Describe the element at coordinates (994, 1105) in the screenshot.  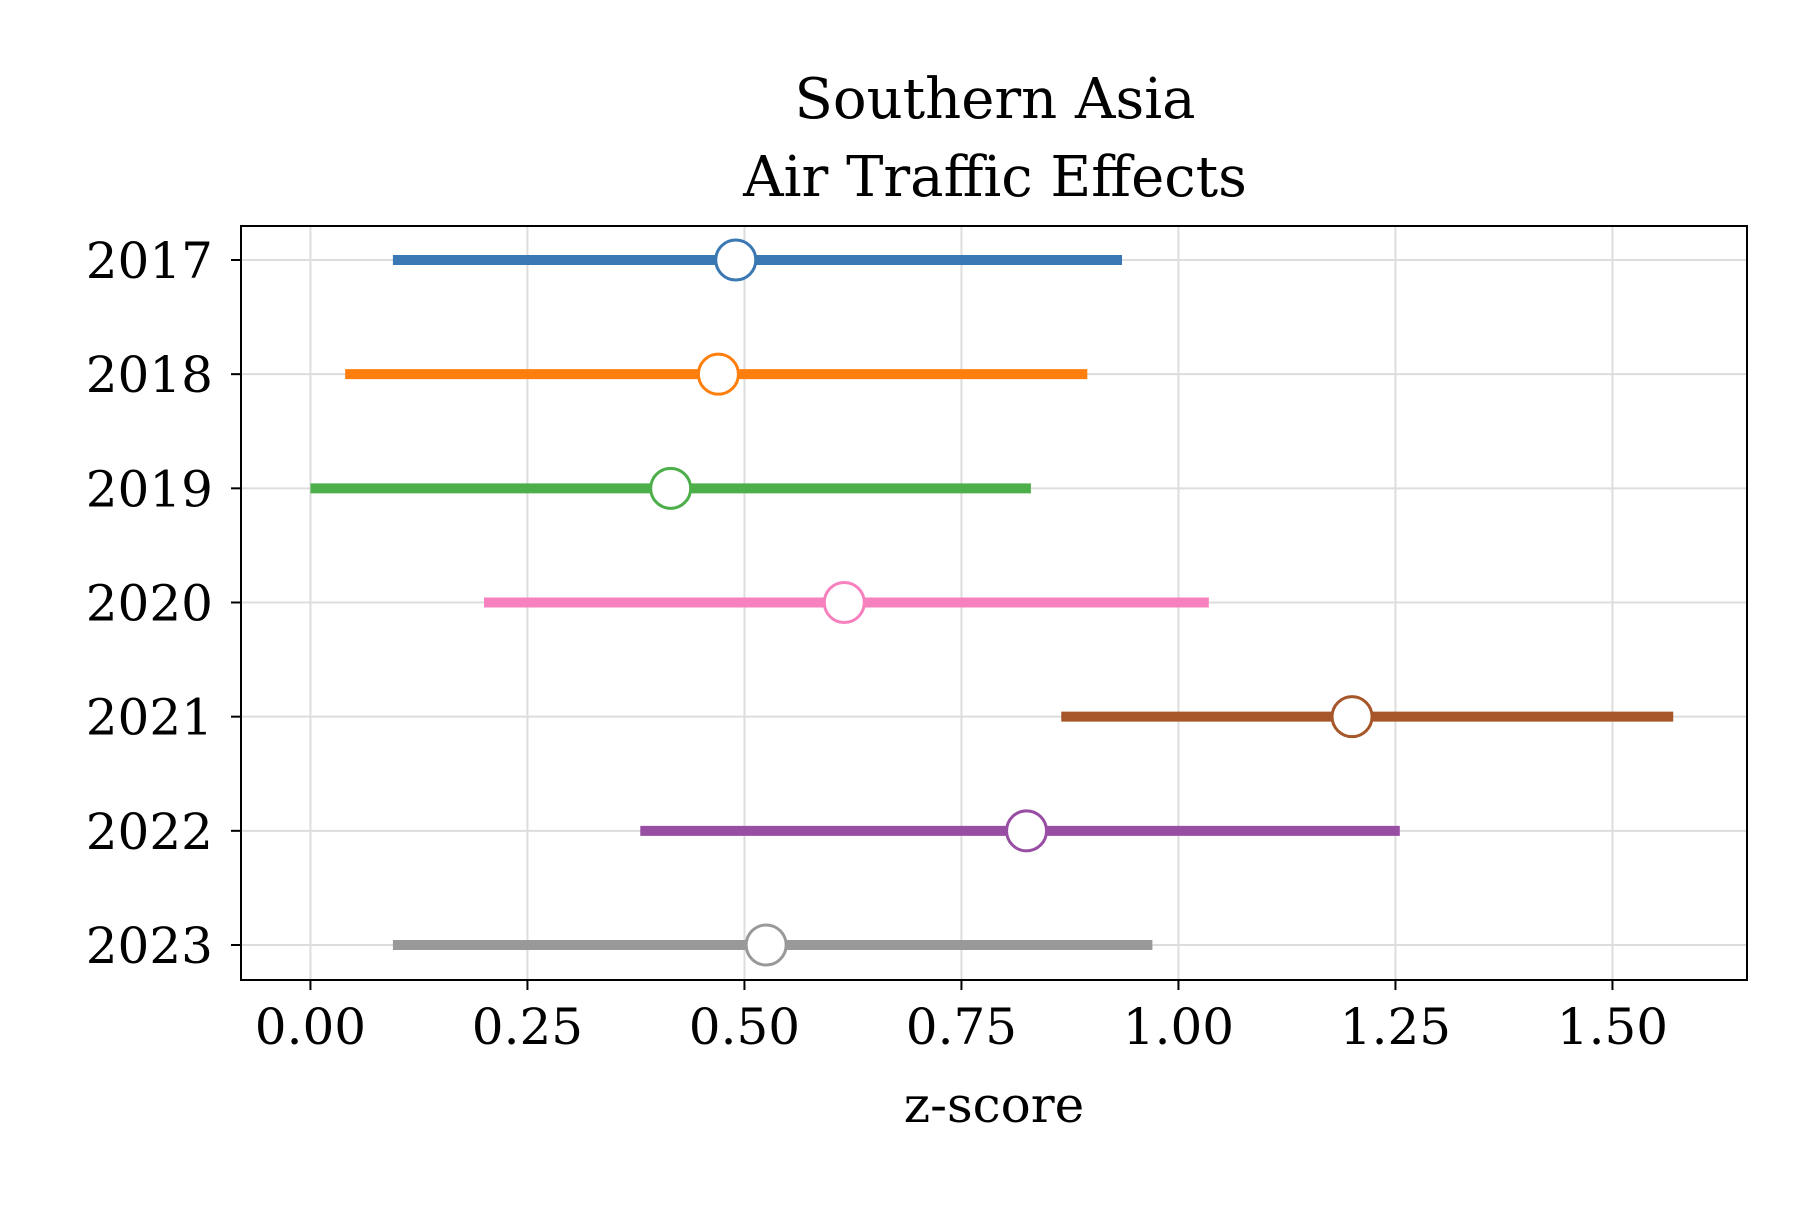
I see `x-axis-label: z-score` at that location.